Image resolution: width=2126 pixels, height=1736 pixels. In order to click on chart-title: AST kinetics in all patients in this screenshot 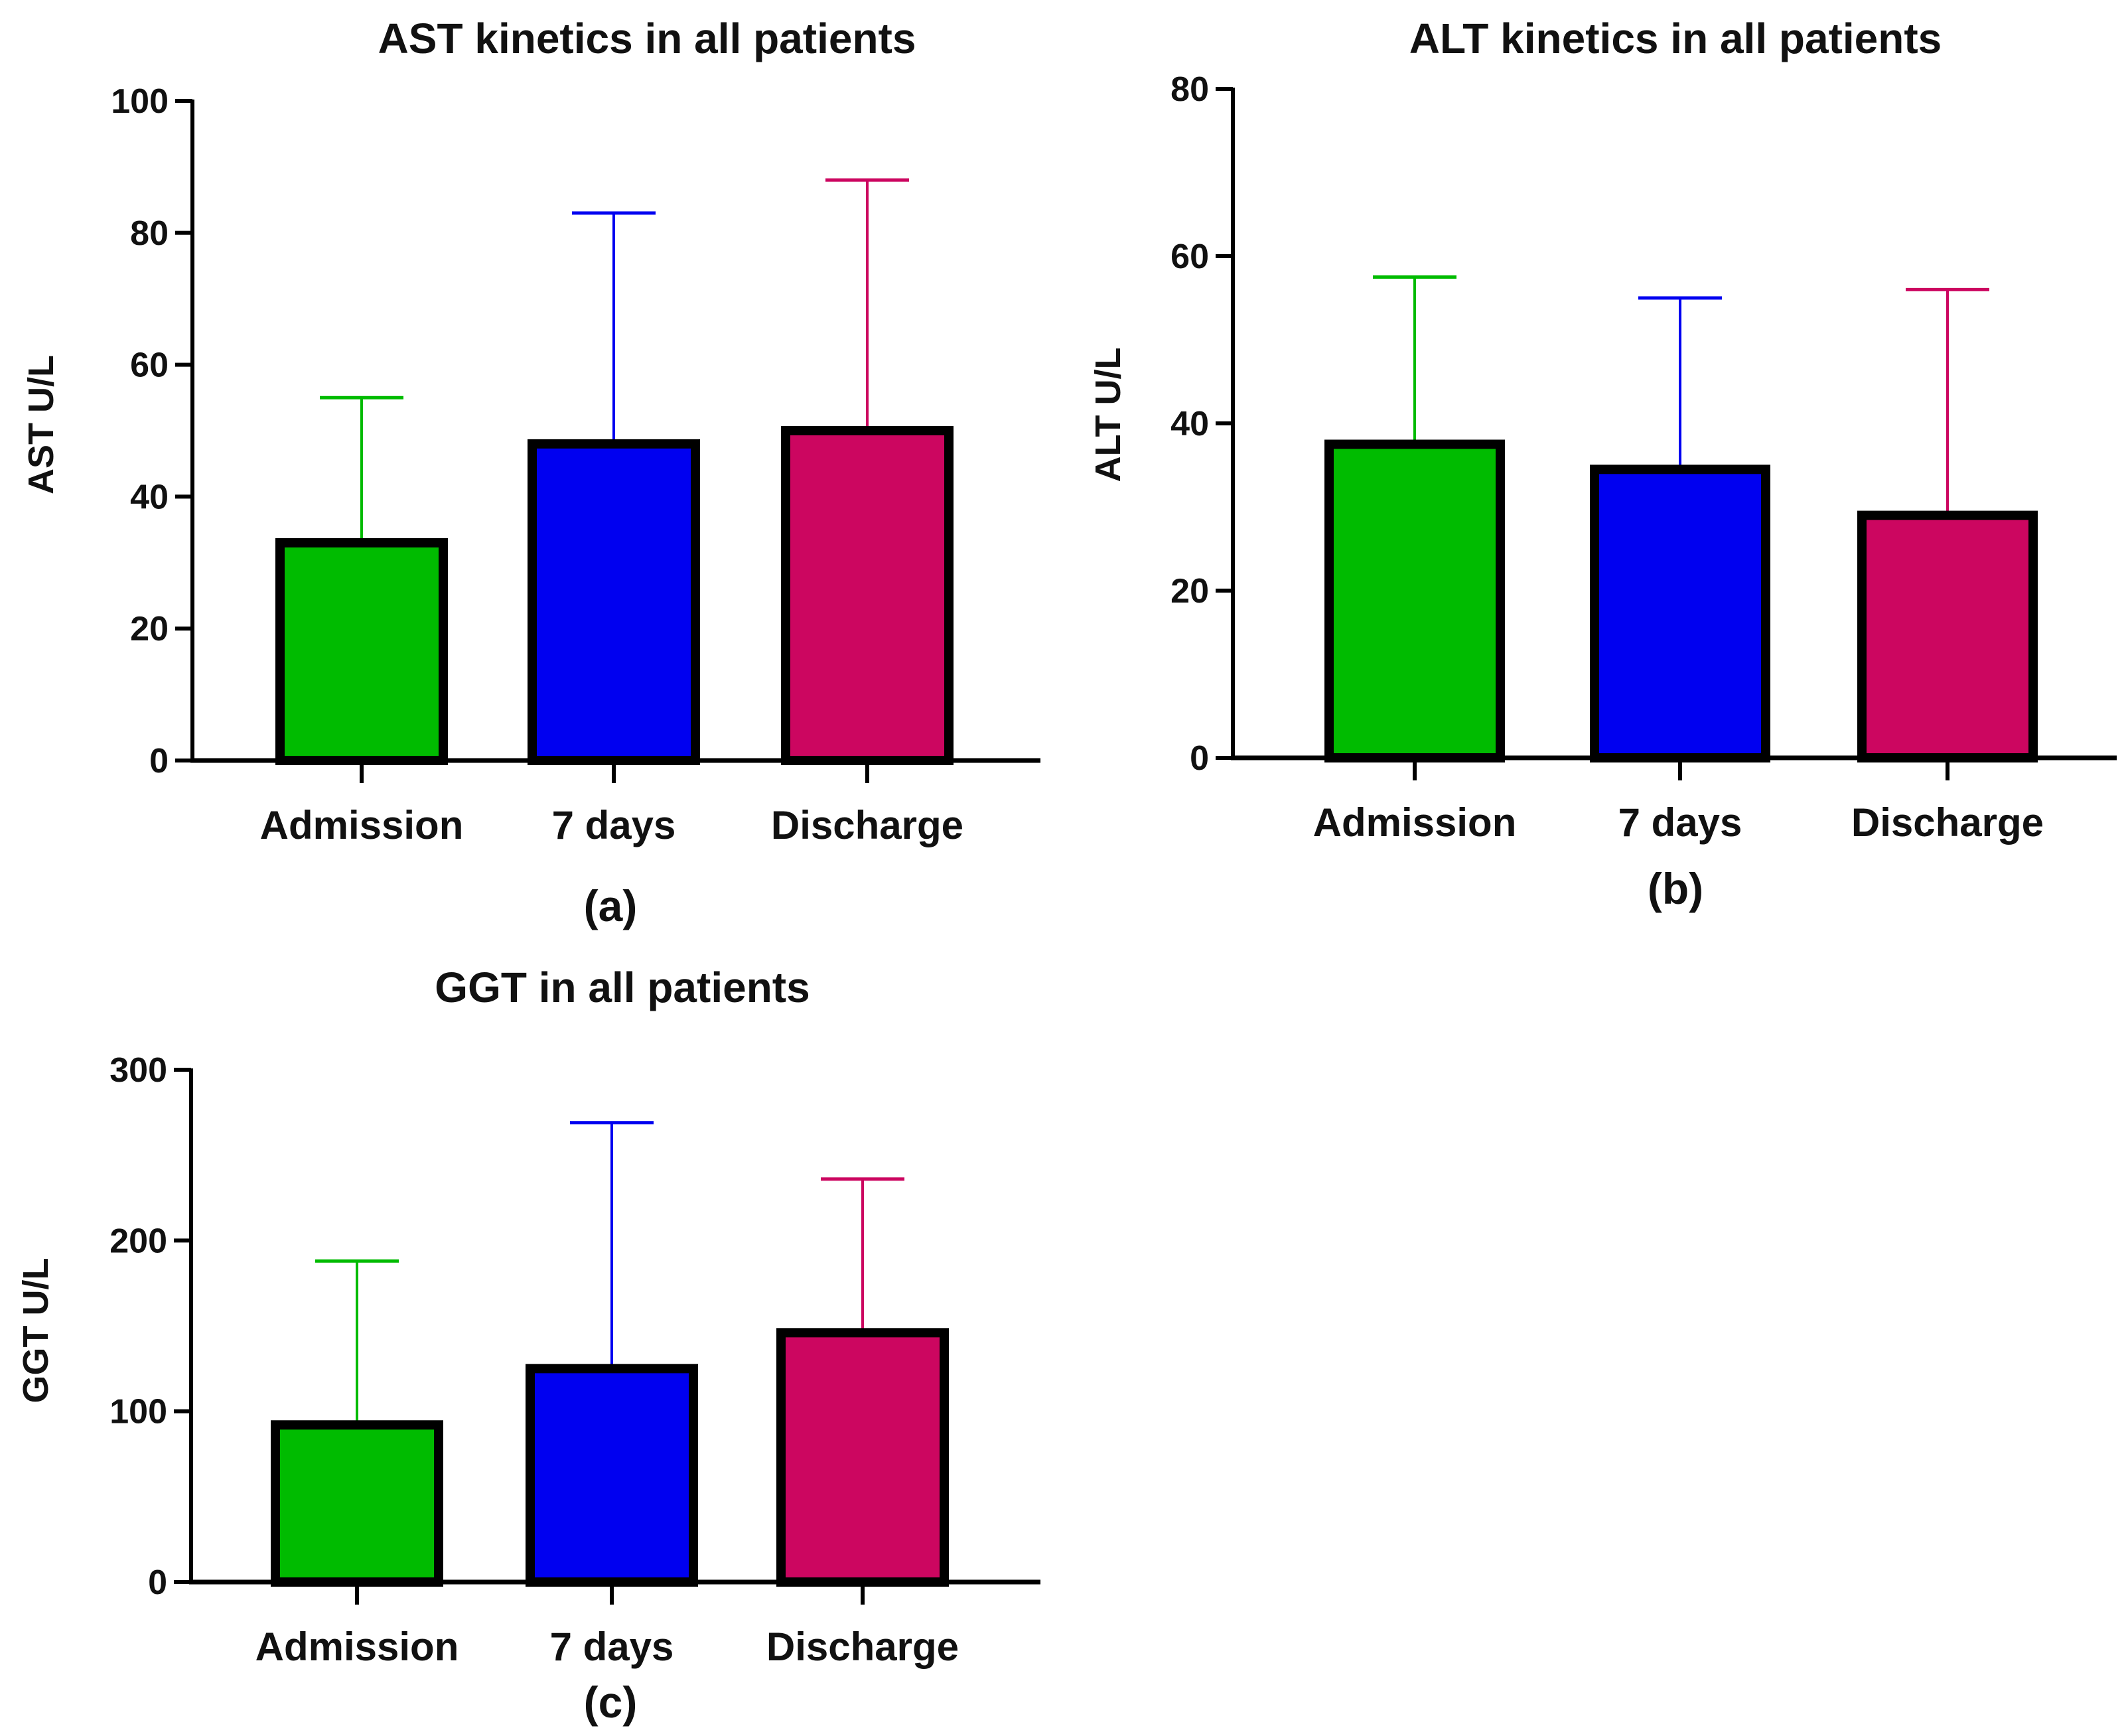, I will do `click(647, 38)`.